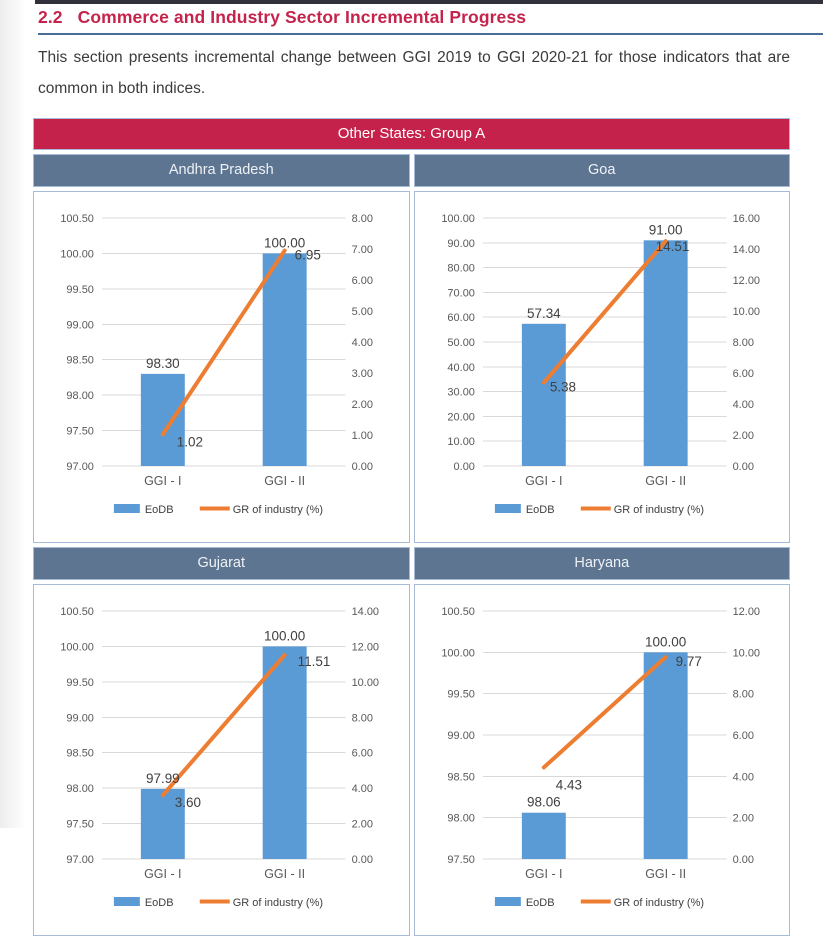 This screenshot has height=936, width=823. What do you see at coordinates (688, 661) in the screenshot?
I see `line-value-label: 9.77` at bounding box center [688, 661].